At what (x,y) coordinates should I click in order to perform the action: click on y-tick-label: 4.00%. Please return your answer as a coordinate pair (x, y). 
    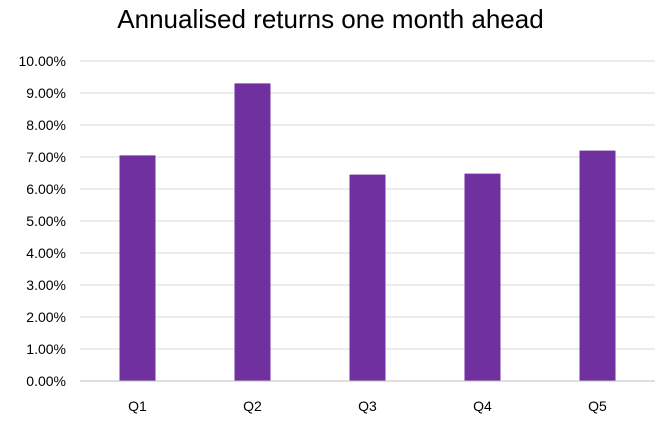
    Looking at the image, I should click on (46, 253).